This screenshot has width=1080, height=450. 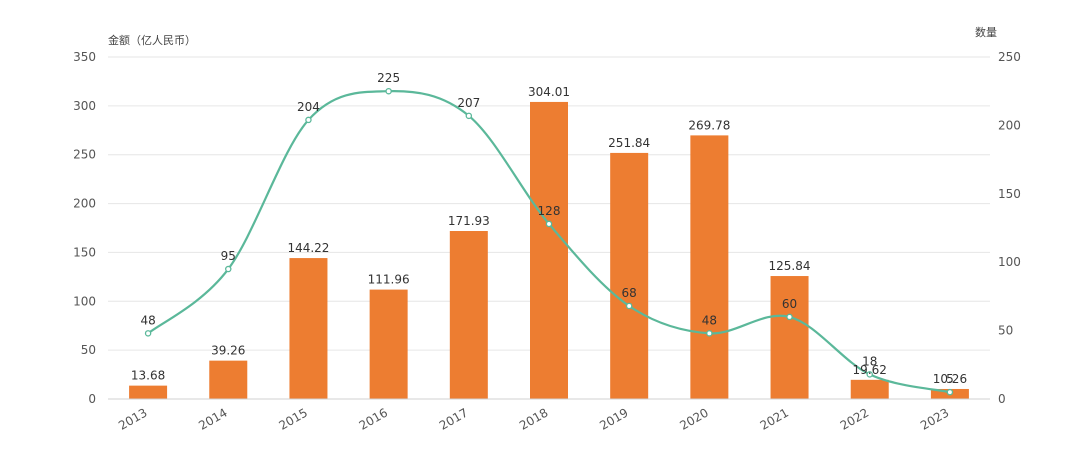 I want to click on y-left-tick-label: 50, so click(x=88, y=350).